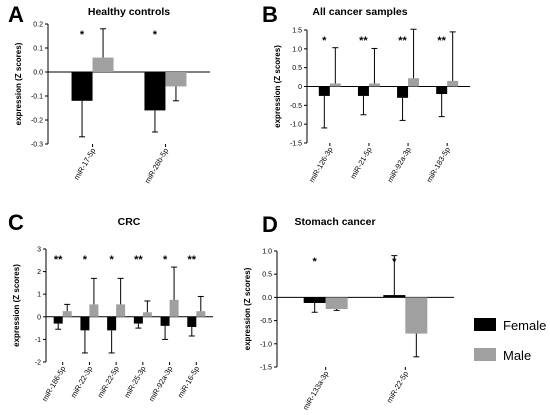 Image resolution: width=550 pixels, height=415 pixels. Describe the element at coordinates (39, 295) in the screenshot. I see `y-tick-label: 1` at that location.